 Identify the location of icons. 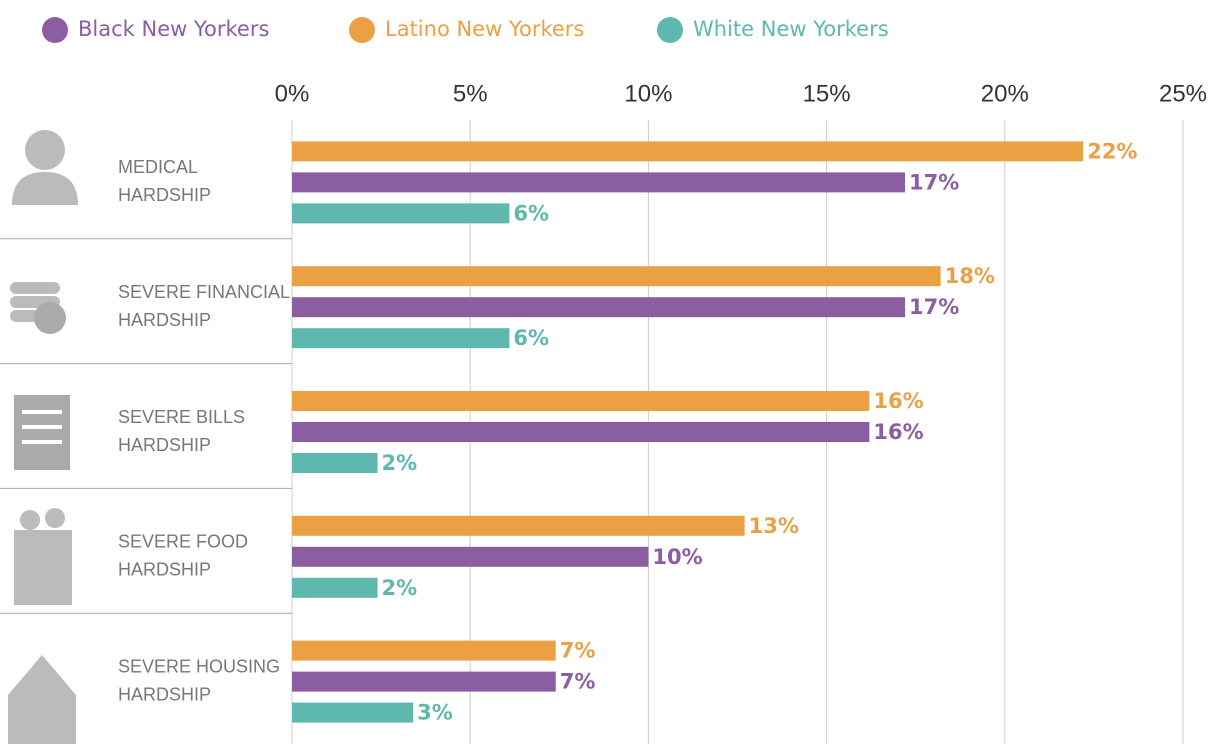
(43, 437).